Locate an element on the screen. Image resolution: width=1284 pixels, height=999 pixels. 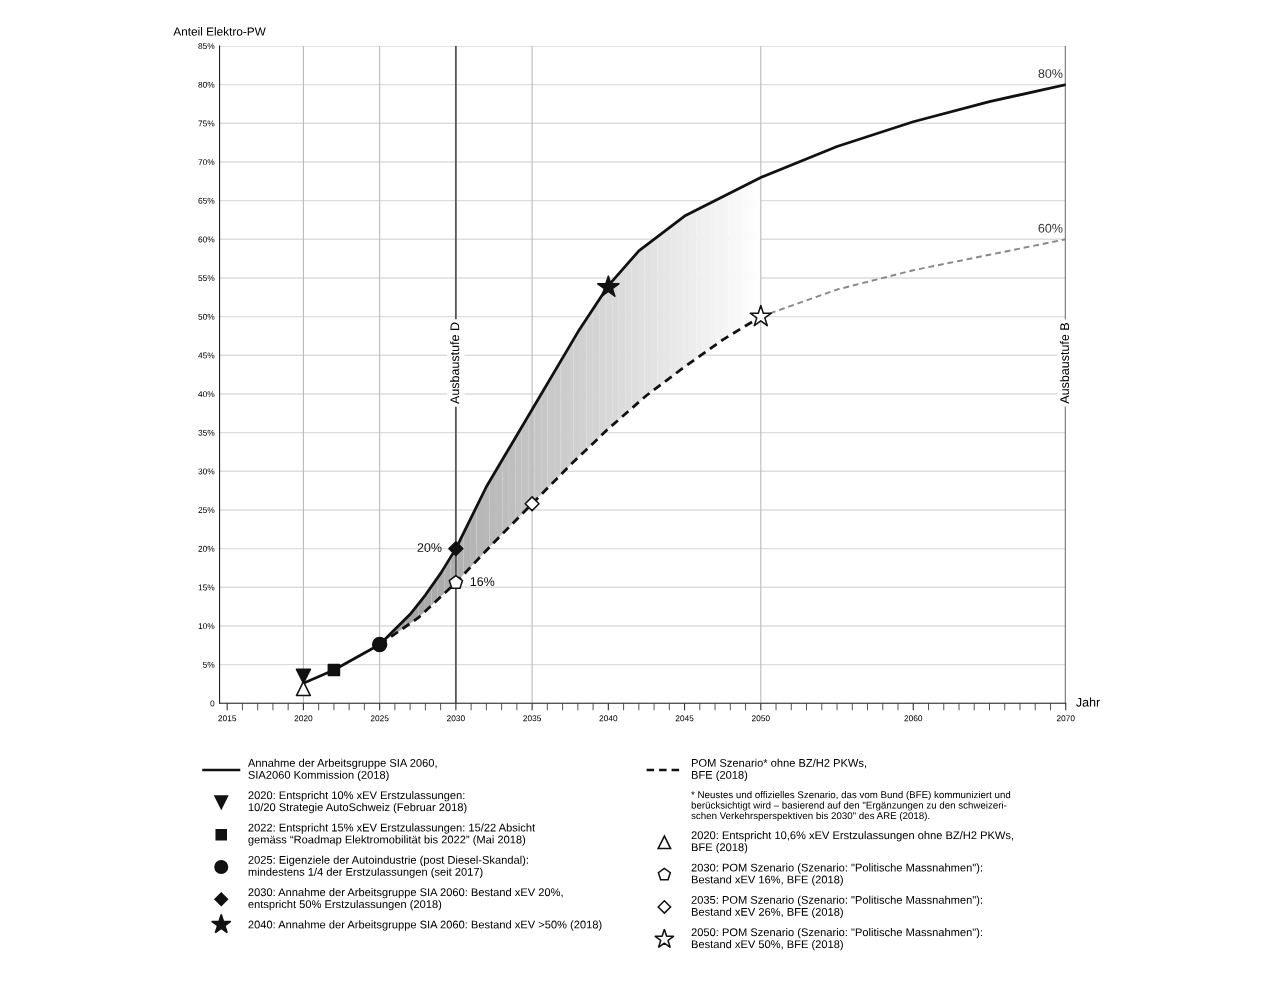
legend-label: POM Szenario* ohne BZ/H2 PKWs, BFE (2018) is located at coordinates (779, 770).